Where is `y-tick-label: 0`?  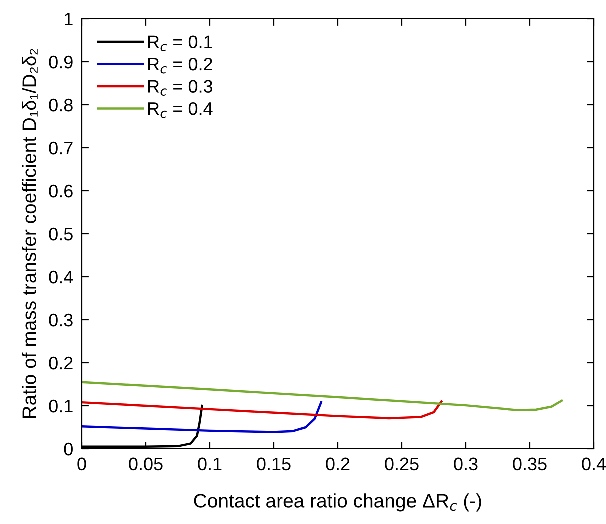
y-tick-label: 0 is located at coordinates (68, 449).